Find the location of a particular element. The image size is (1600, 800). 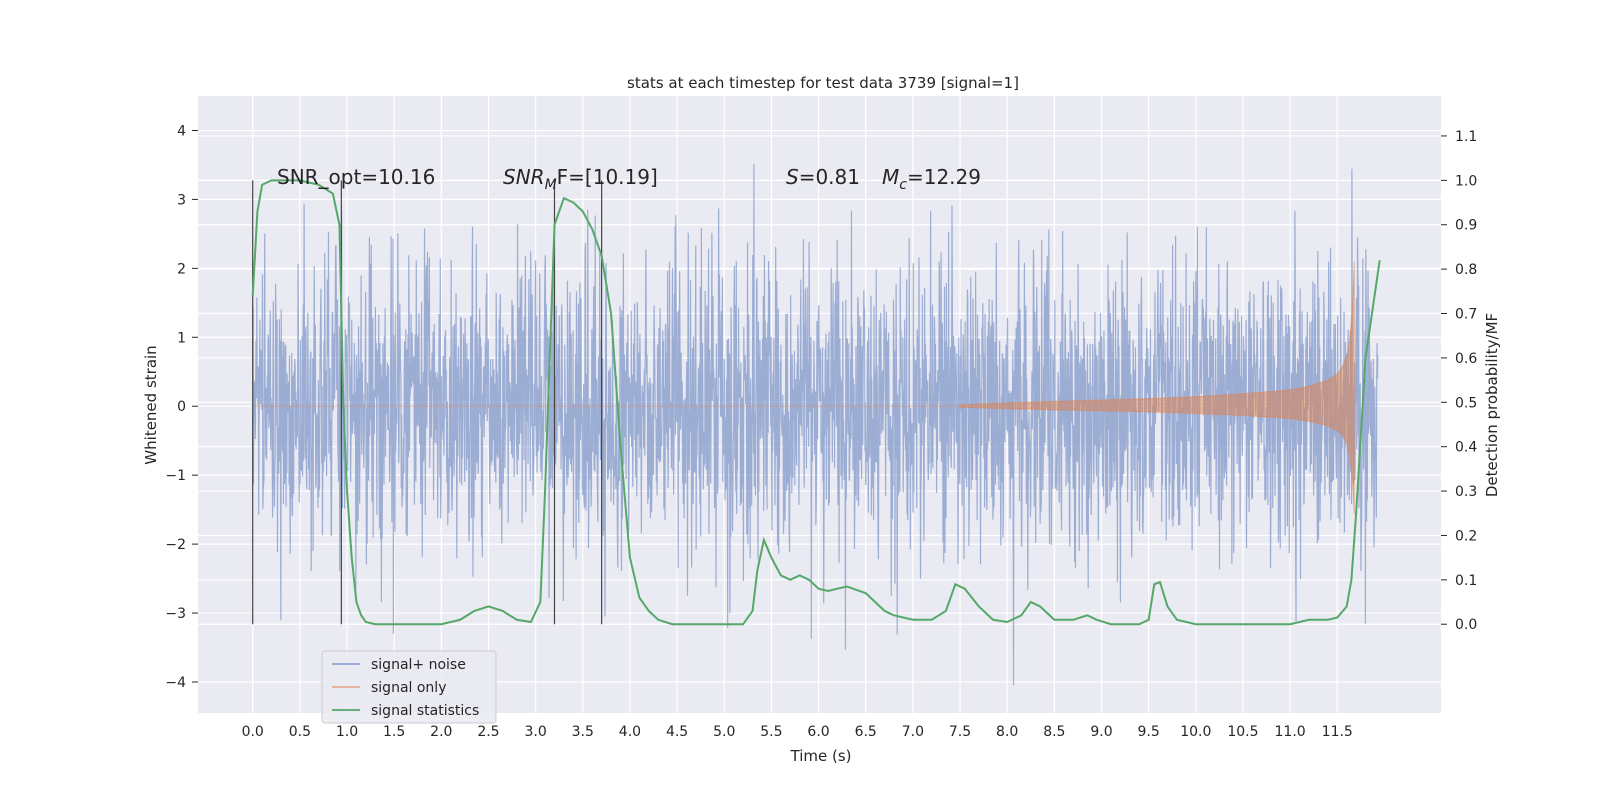

x-tick-label: 10.0 is located at coordinates (1195, 732).